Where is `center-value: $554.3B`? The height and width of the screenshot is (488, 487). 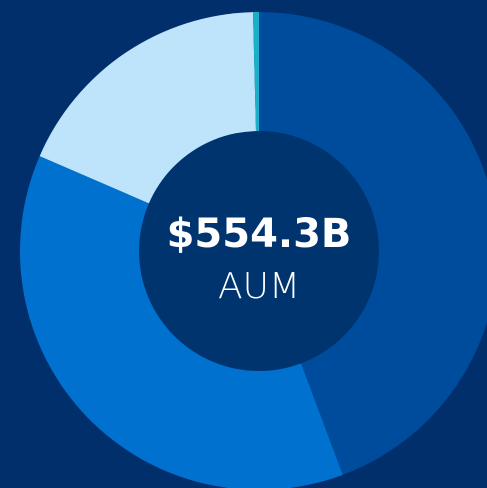
center-value: $554.3B is located at coordinates (259, 234).